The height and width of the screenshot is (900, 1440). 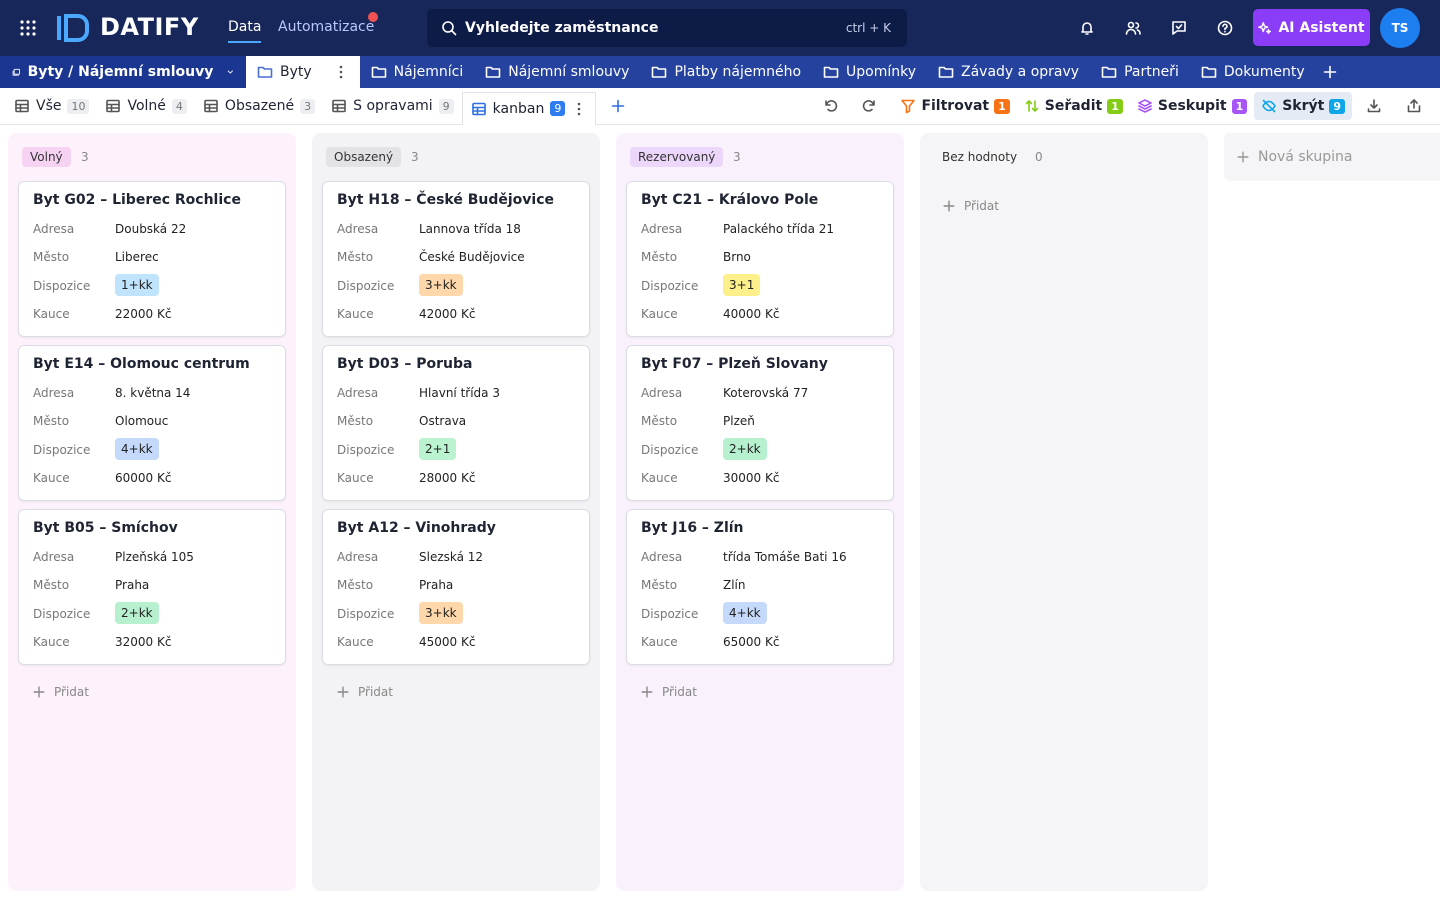 What do you see at coordinates (28, 28) in the screenshot?
I see `apps-icon` at bounding box center [28, 28].